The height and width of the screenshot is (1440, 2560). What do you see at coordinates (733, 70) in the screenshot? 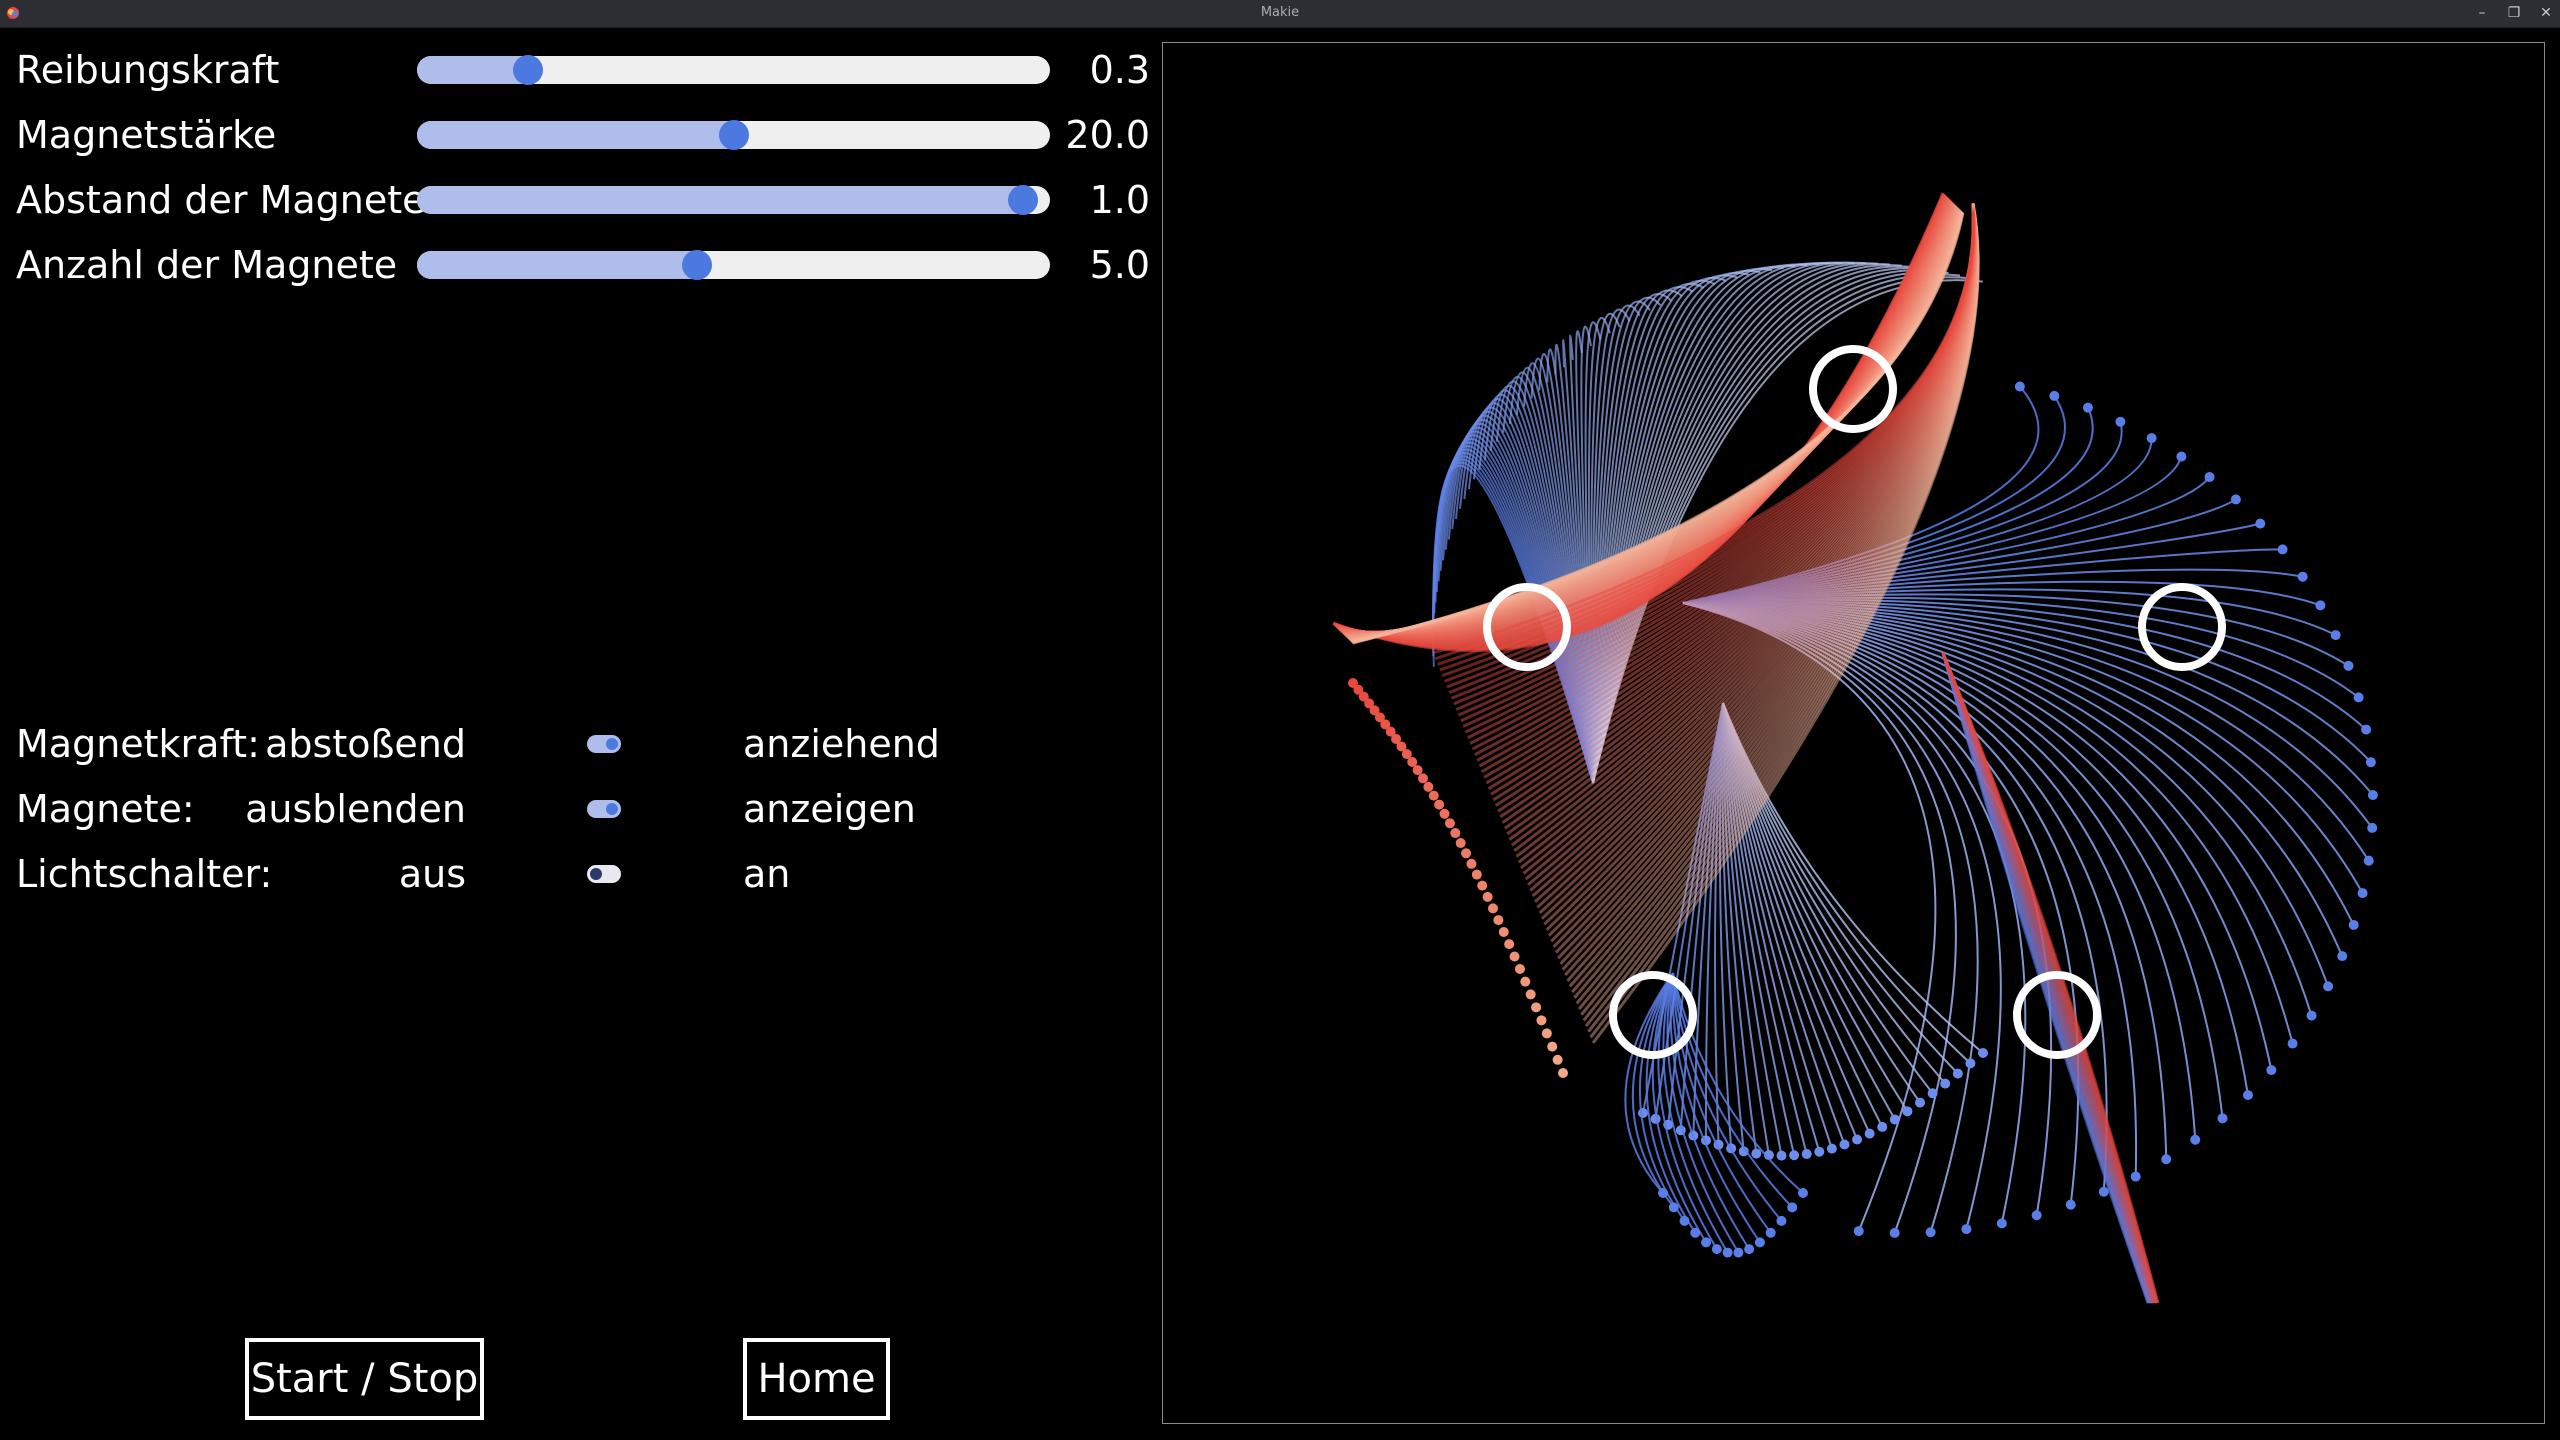
I see `reibungskraft-slider` at bounding box center [733, 70].